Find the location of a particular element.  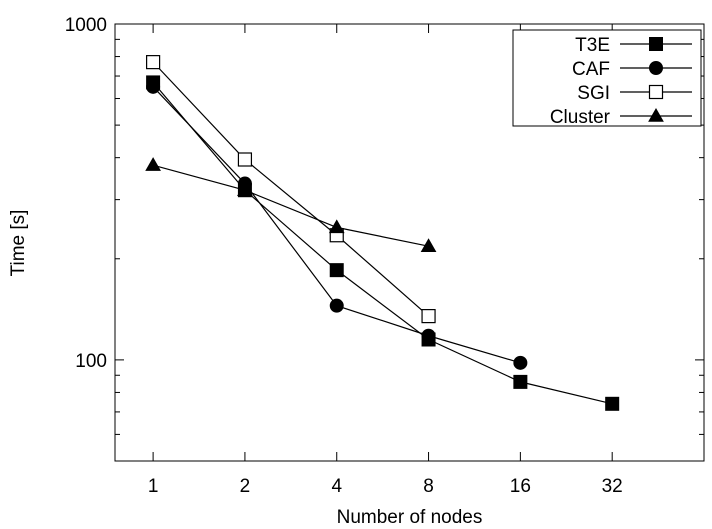

x-tick-label: 4 is located at coordinates (336, 486).